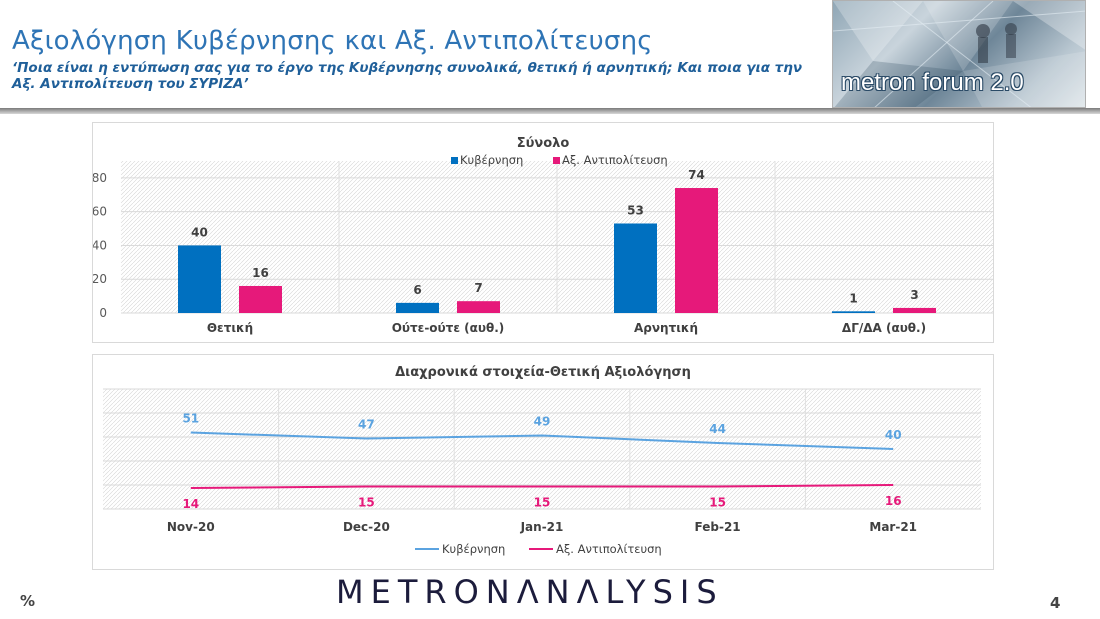  What do you see at coordinates (100, 279) in the screenshot?
I see `y-tick-label: 20` at bounding box center [100, 279].